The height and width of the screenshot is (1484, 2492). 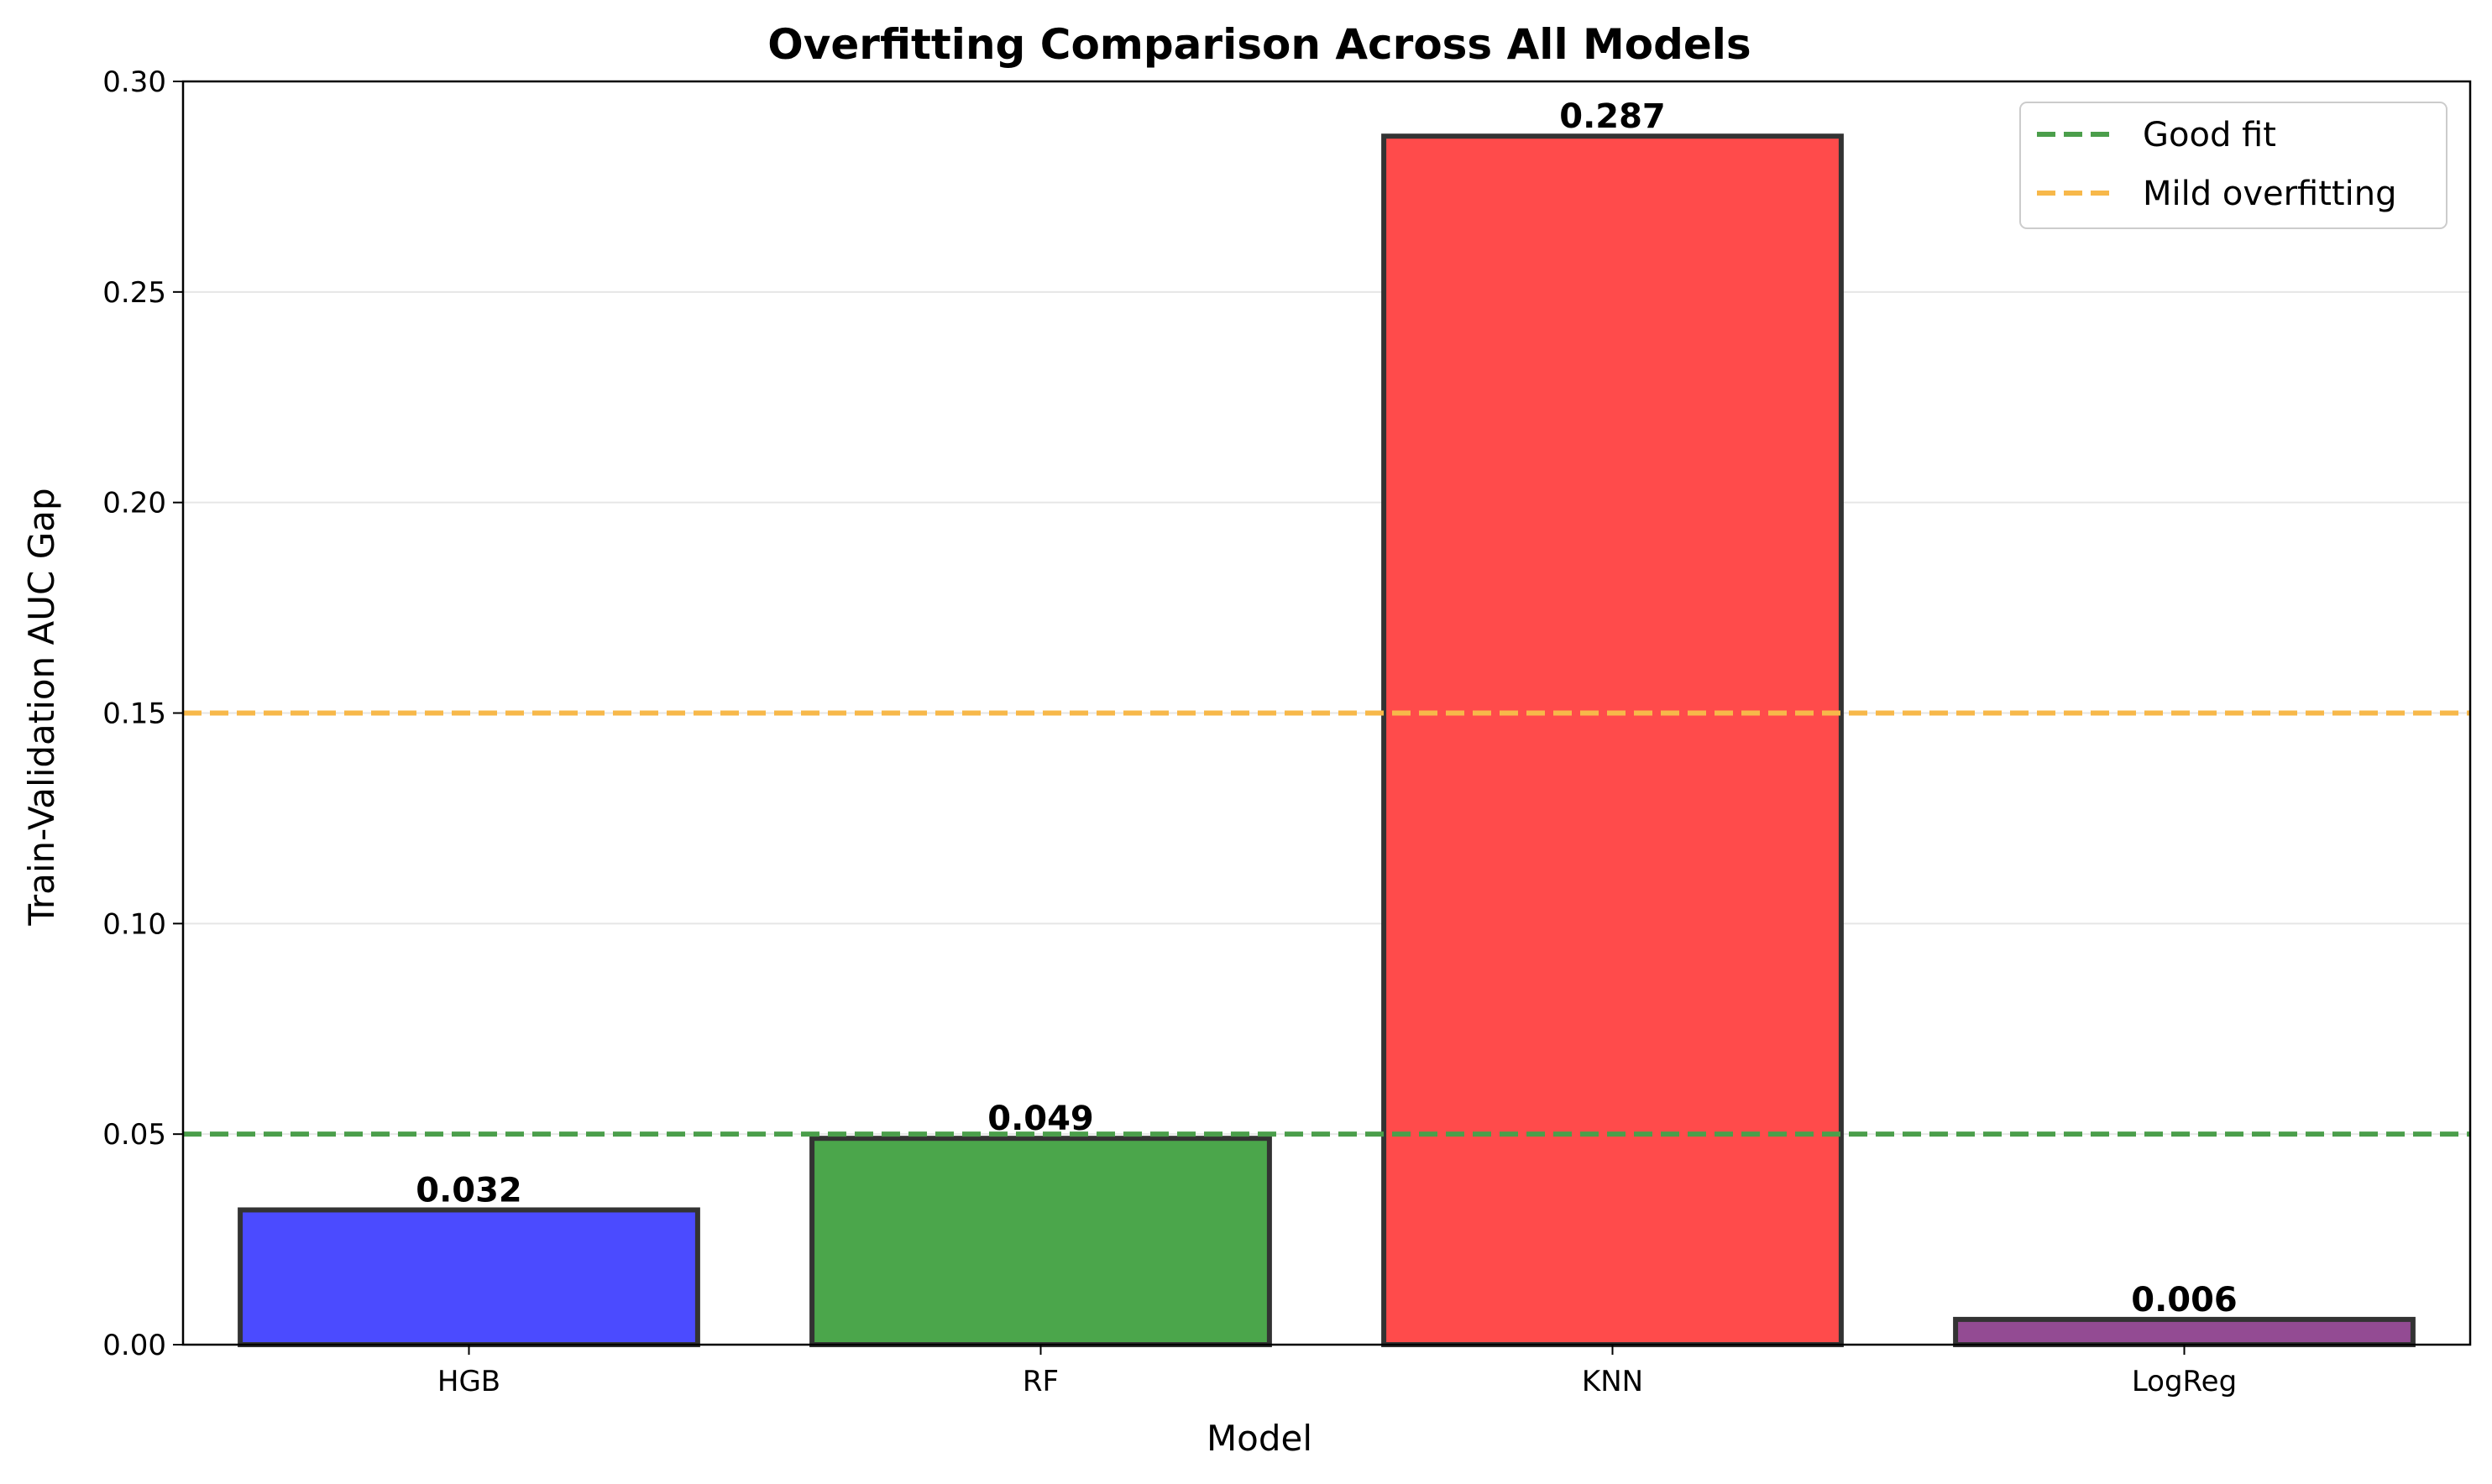 What do you see at coordinates (469, 1381) in the screenshot?
I see `x-tick-label: HGB` at bounding box center [469, 1381].